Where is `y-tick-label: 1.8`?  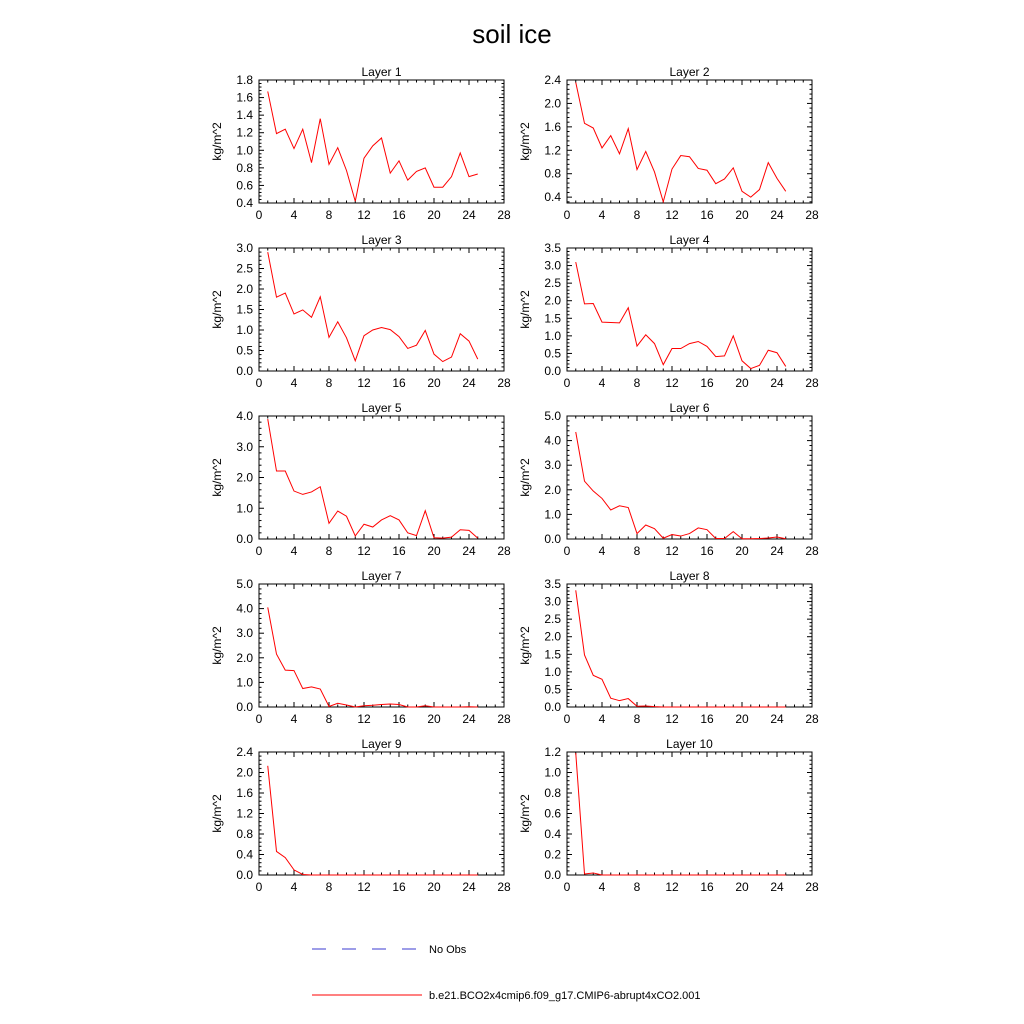 y-tick-label: 1.8 is located at coordinates (244, 80).